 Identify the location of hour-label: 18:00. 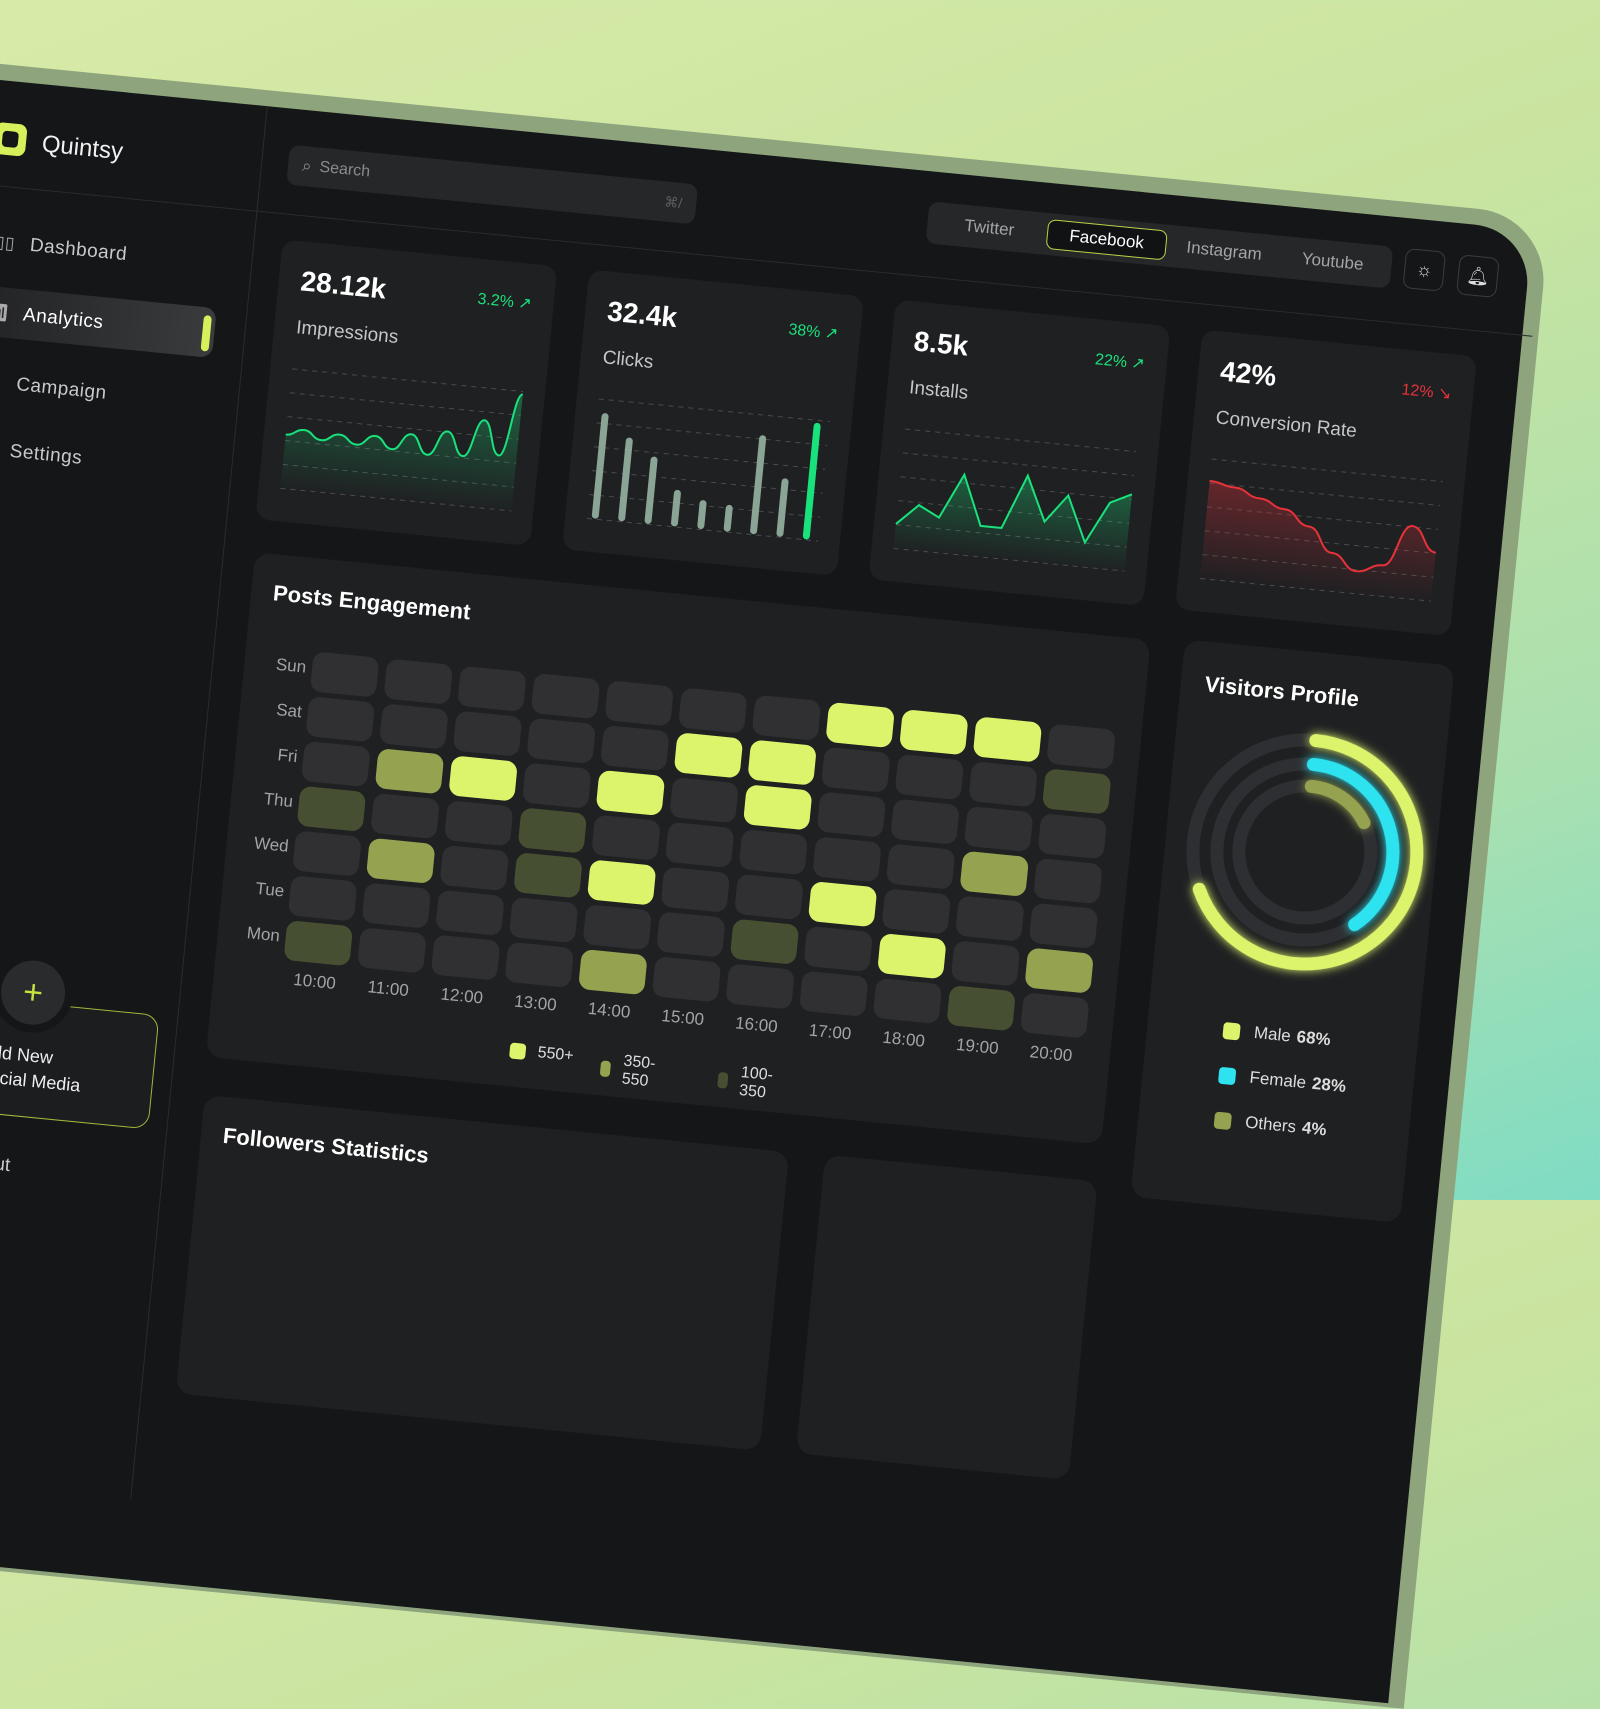
(903, 1039).